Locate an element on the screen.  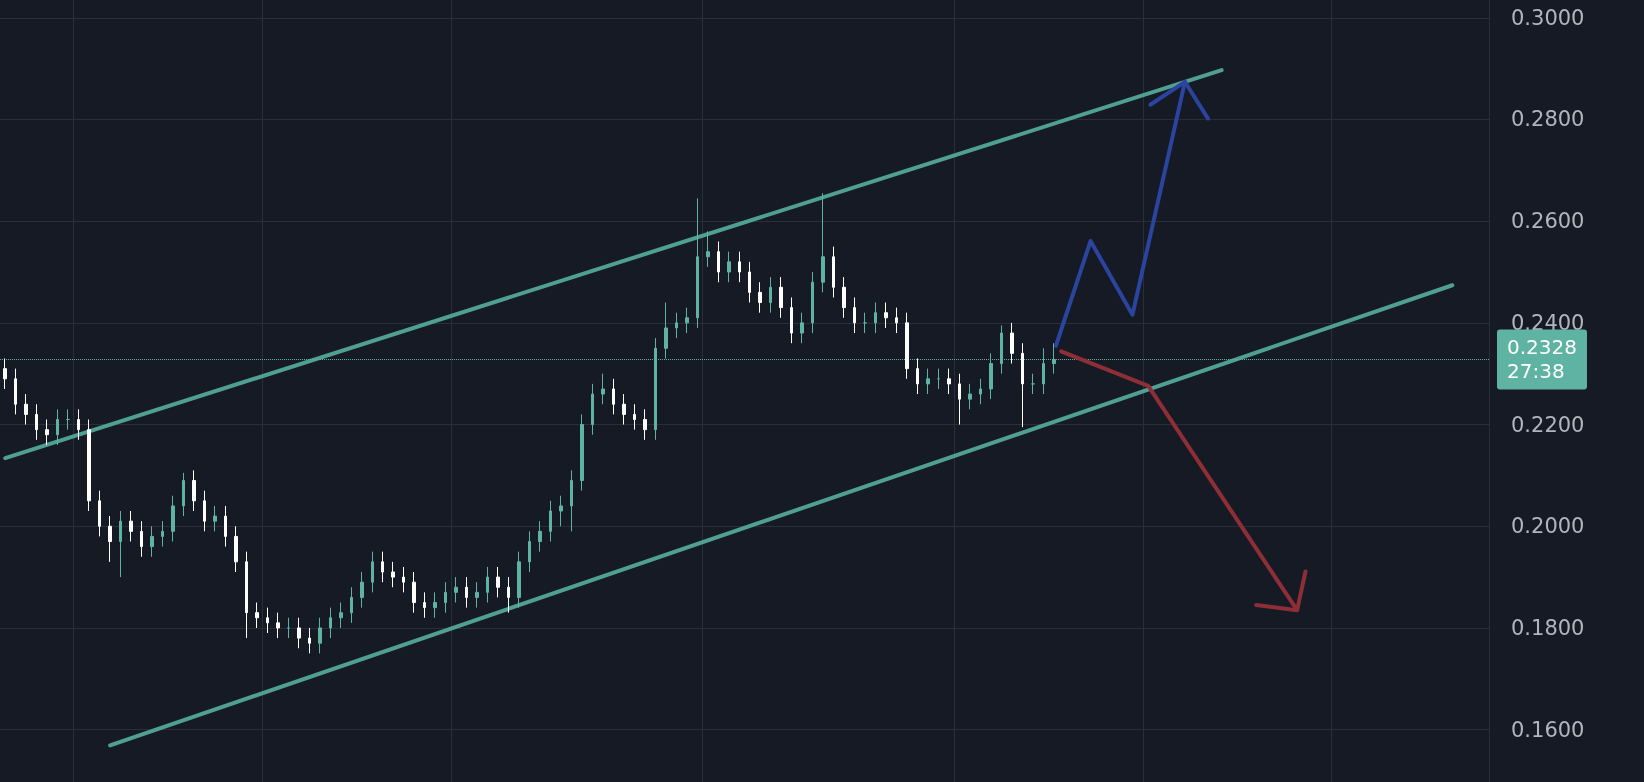
ref-line-label: 0.2328 is located at coordinates (1542, 347).